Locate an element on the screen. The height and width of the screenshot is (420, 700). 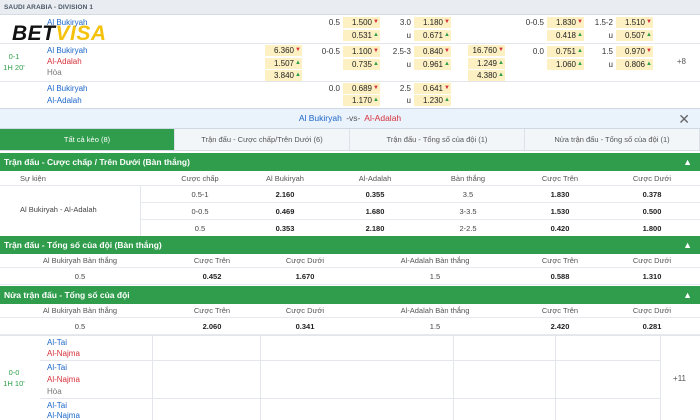
odd-cell: 0.641 ▼ is located at coordinates (432, 88).